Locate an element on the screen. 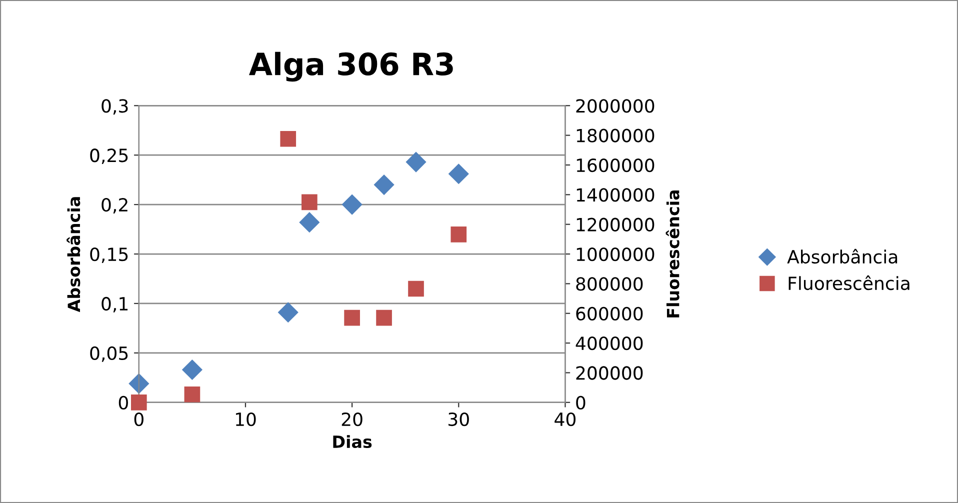  y-tick-label: 0,25 is located at coordinates (109, 156).